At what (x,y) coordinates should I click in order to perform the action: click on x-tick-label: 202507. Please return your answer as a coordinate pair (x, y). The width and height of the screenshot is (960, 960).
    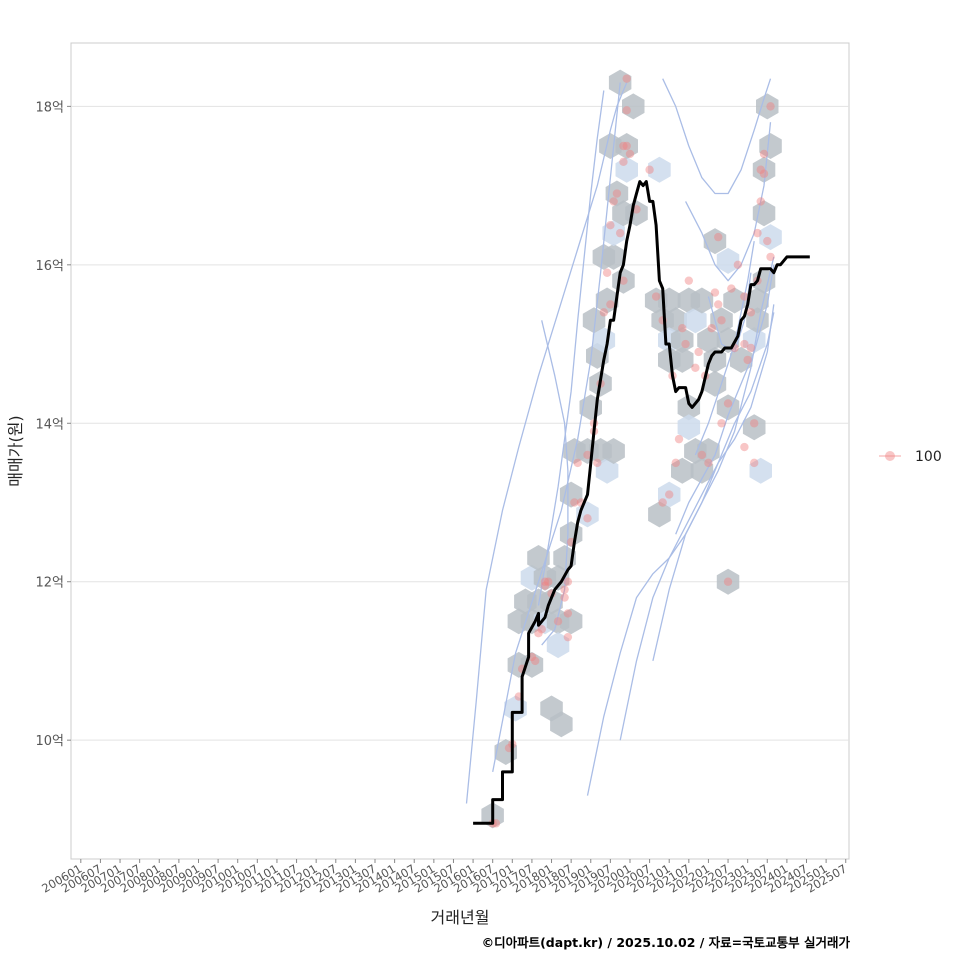
    Looking at the image, I should click on (826, 878).